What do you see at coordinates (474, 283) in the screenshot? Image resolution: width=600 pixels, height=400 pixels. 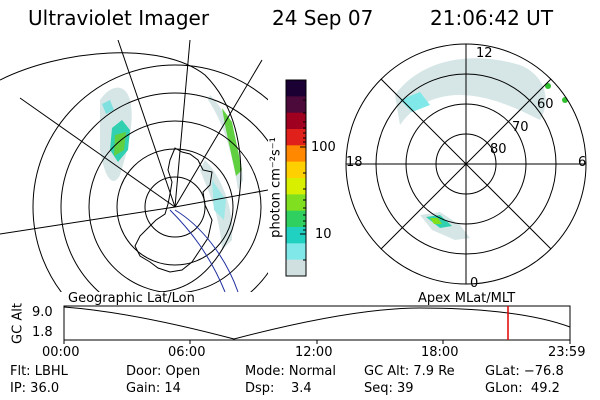 I see `mlt-label-0: 0` at bounding box center [474, 283].